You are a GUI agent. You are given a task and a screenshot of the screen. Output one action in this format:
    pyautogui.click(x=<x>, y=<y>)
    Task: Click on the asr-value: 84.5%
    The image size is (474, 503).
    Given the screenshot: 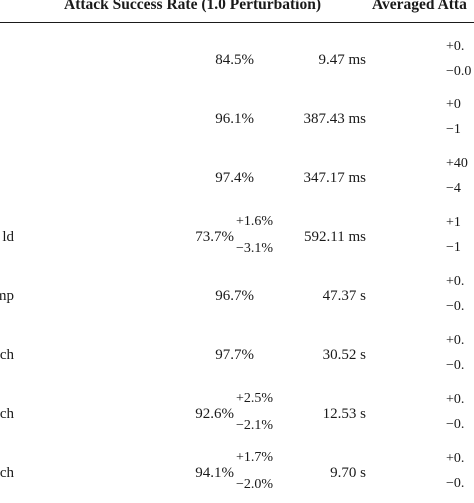 What is the action you would take?
    pyautogui.click(x=234, y=60)
    